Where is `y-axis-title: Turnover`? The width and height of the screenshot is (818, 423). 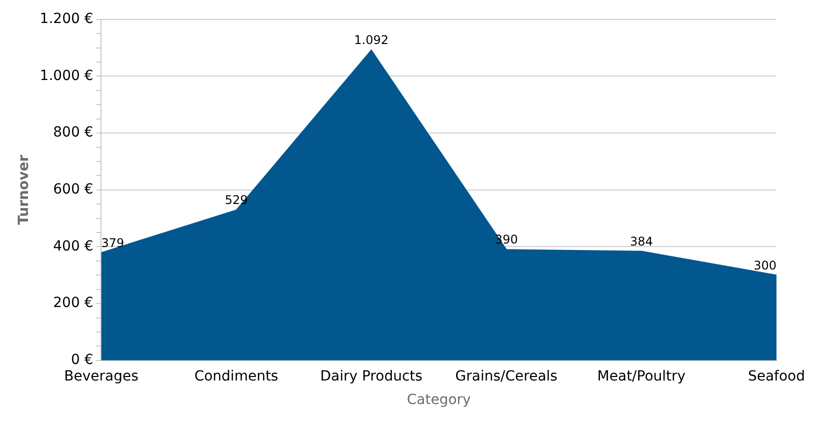 y-axis-title: Turnover is located at coordinates (24, 189).